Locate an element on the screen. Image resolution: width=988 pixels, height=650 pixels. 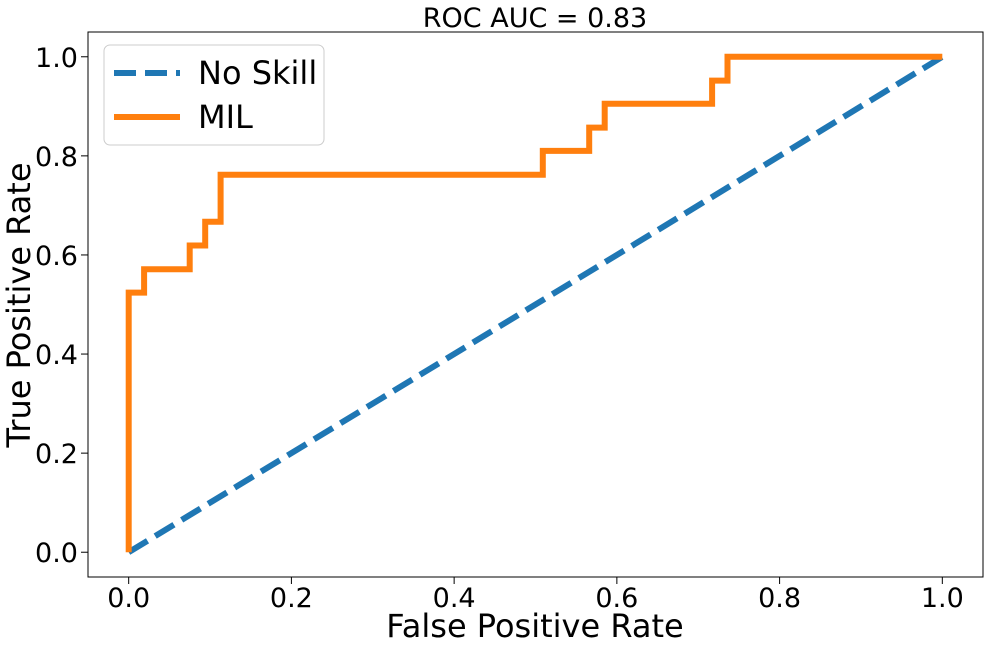
y-tick-label: 1.0 is located at coordinates (56, 58).